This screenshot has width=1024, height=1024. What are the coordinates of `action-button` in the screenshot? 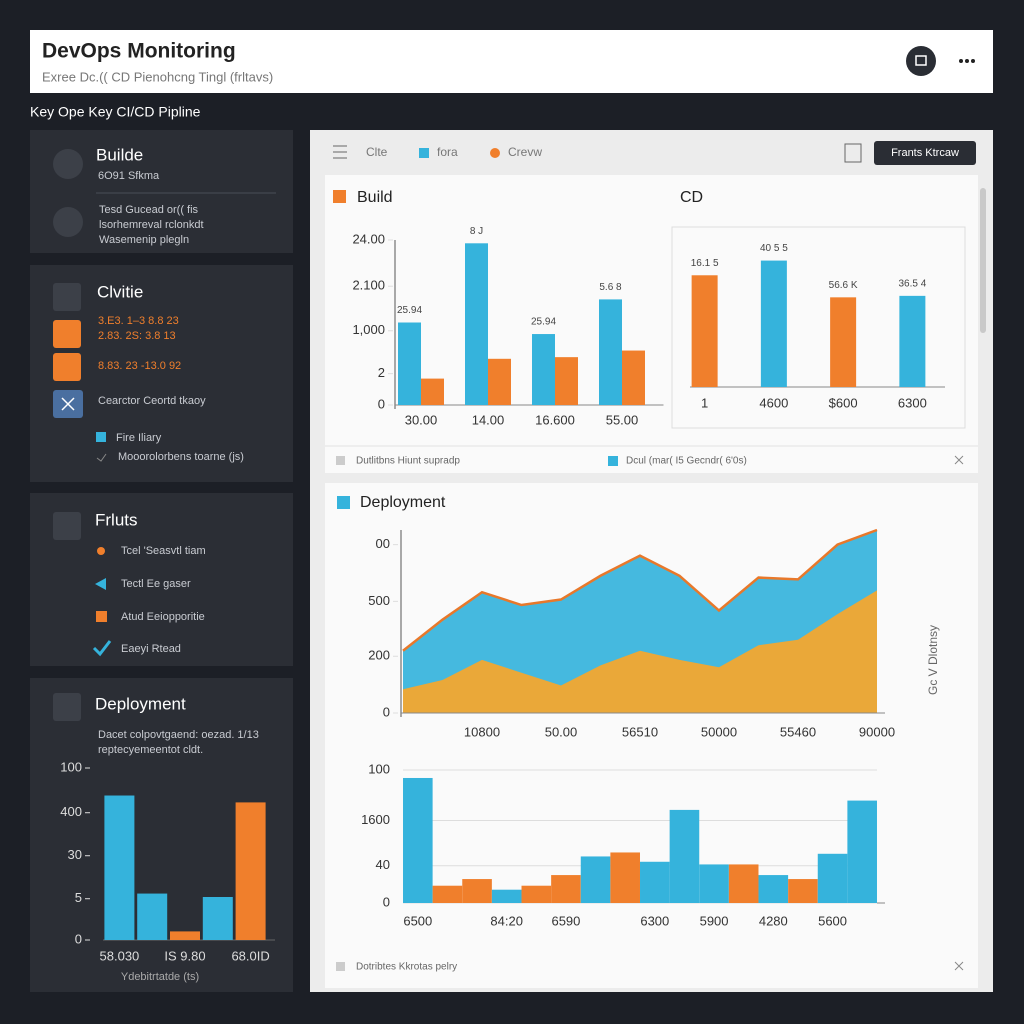 It's located at (925, 153).